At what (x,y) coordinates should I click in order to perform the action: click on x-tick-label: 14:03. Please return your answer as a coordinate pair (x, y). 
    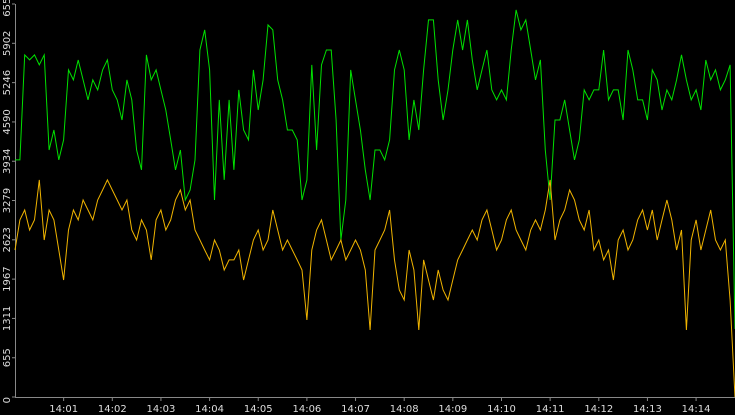
    Looking at the image, I should click on (161, 409).